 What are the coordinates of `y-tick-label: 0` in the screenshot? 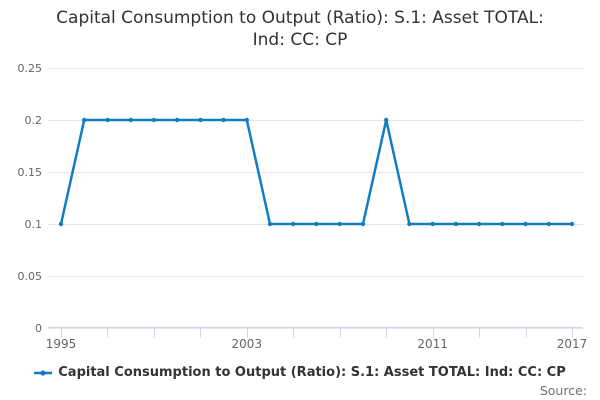 It's located at (38, 328).